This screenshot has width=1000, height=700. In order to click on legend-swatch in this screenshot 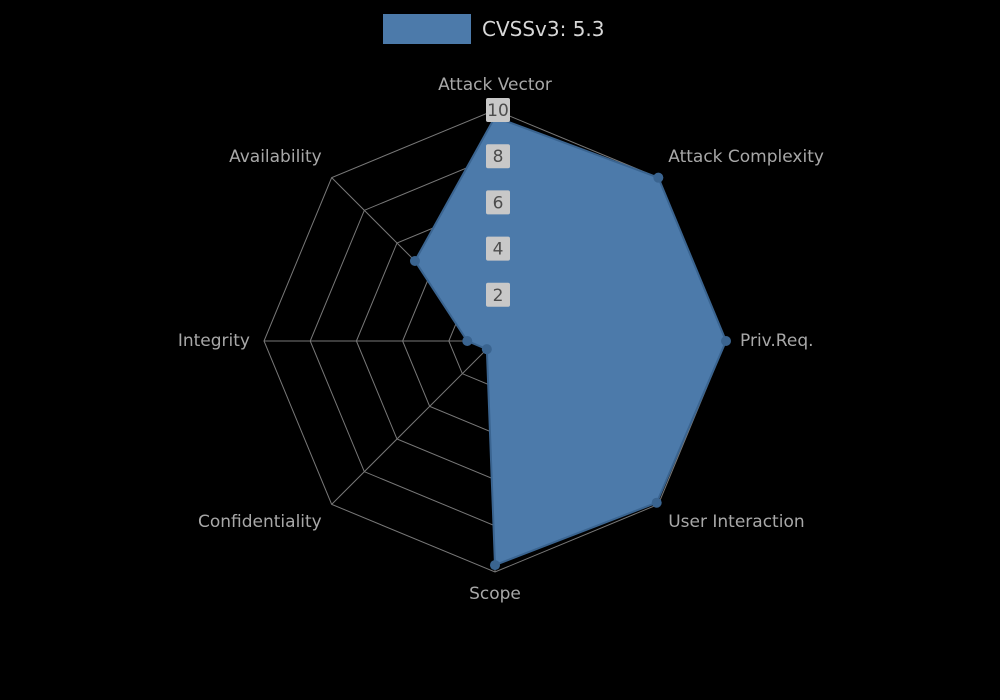, I will do `click(427, 29)`.